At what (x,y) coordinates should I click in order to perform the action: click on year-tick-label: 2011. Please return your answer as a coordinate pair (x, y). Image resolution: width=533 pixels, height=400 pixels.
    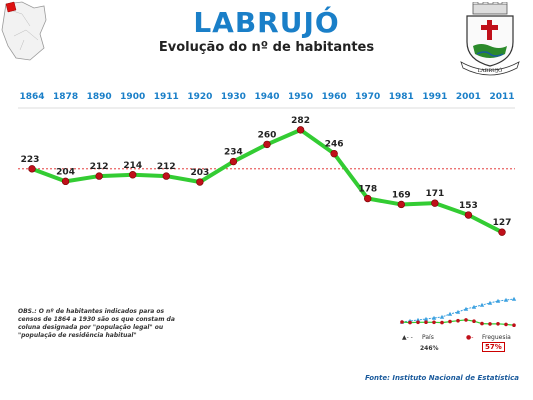
    Looking at the image, I should click on (501, 97).